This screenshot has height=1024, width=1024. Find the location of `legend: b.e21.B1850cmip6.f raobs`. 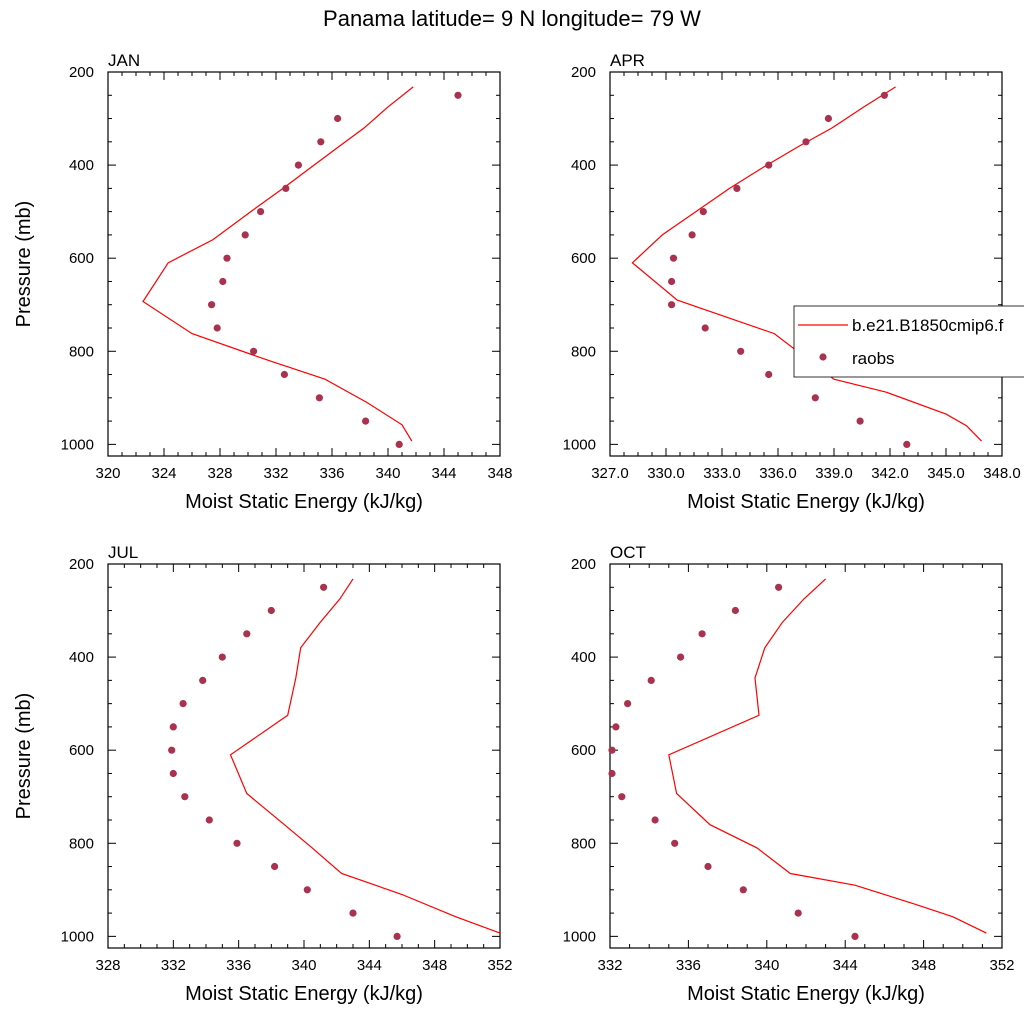

legend: b.e21.B1850cmip6.f raobs is located at coordinates (908, 341).